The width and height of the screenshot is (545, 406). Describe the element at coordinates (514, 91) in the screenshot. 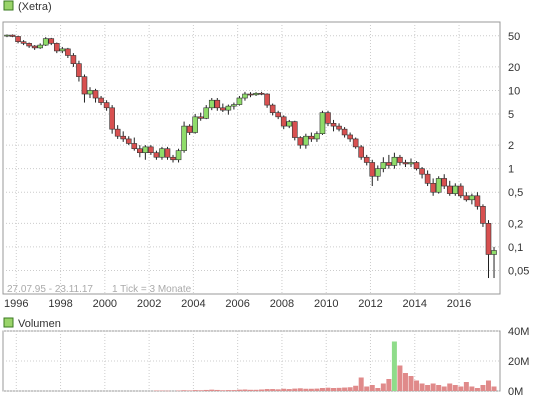

I see `price-y-tick-label: 10` at that location.